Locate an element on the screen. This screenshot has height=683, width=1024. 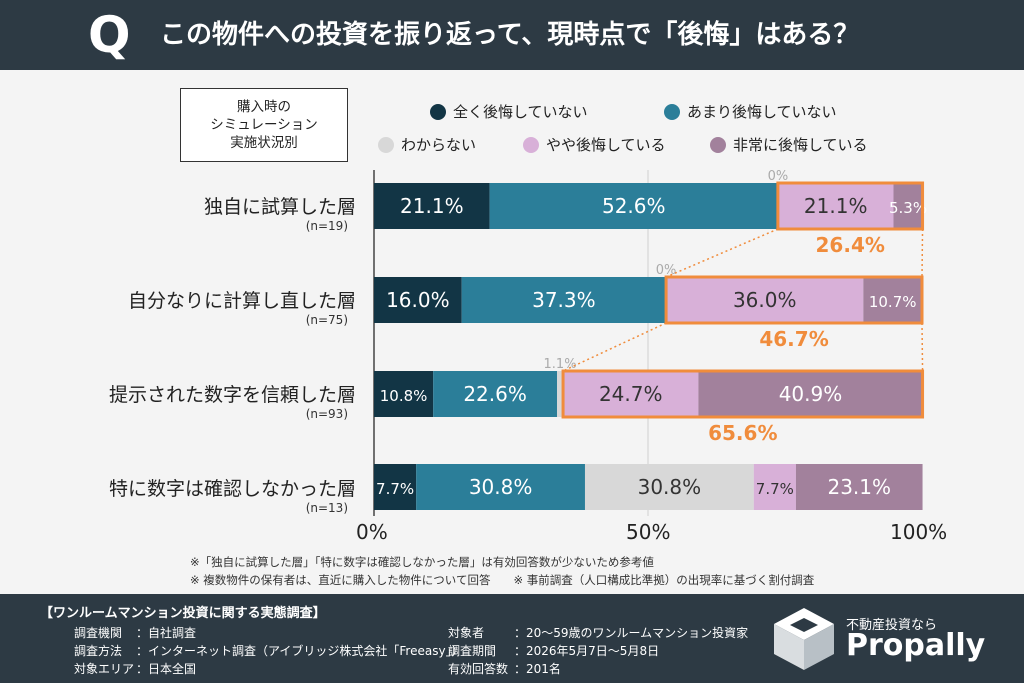
bar-segment-r0-s1 is located at coordinates (633, 206).